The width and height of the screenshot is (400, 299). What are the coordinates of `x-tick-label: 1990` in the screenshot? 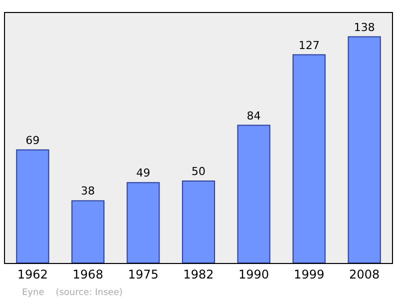 It's located at (254, 274).